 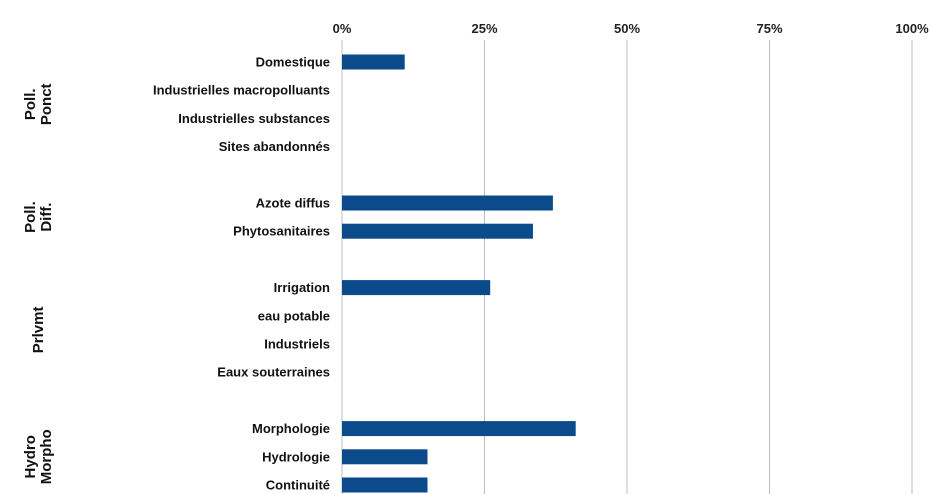 What do you see at coordinates (291, 428) in the screenshot?
I see `category-label: Morphologie` at bounding box center [291, 428].